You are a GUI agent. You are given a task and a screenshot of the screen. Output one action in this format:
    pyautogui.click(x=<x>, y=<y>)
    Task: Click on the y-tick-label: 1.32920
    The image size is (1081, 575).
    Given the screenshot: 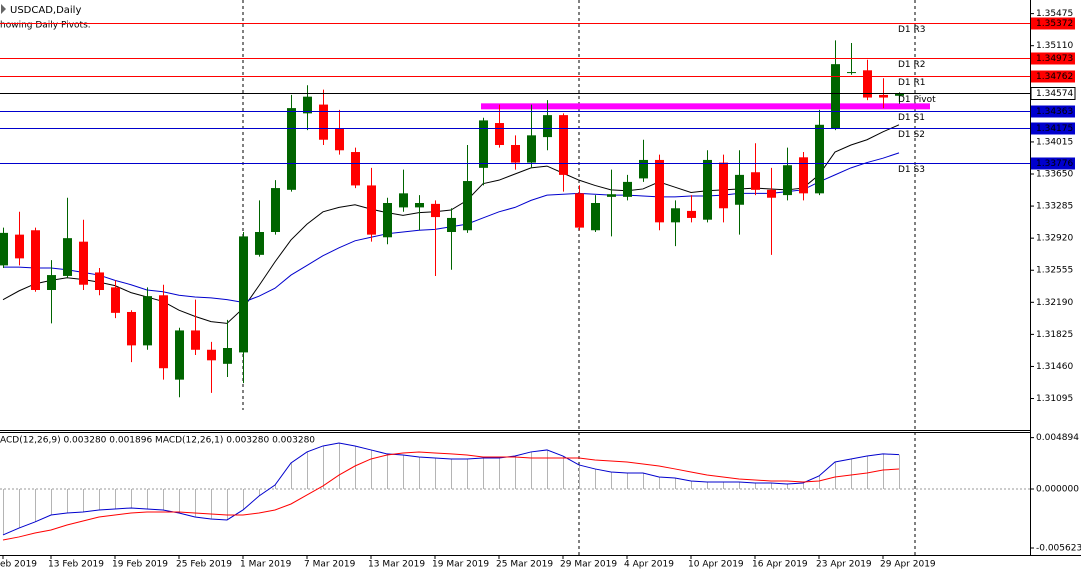 What is the action you would take?
    pyautogui.click(x=1054, y=239)
    